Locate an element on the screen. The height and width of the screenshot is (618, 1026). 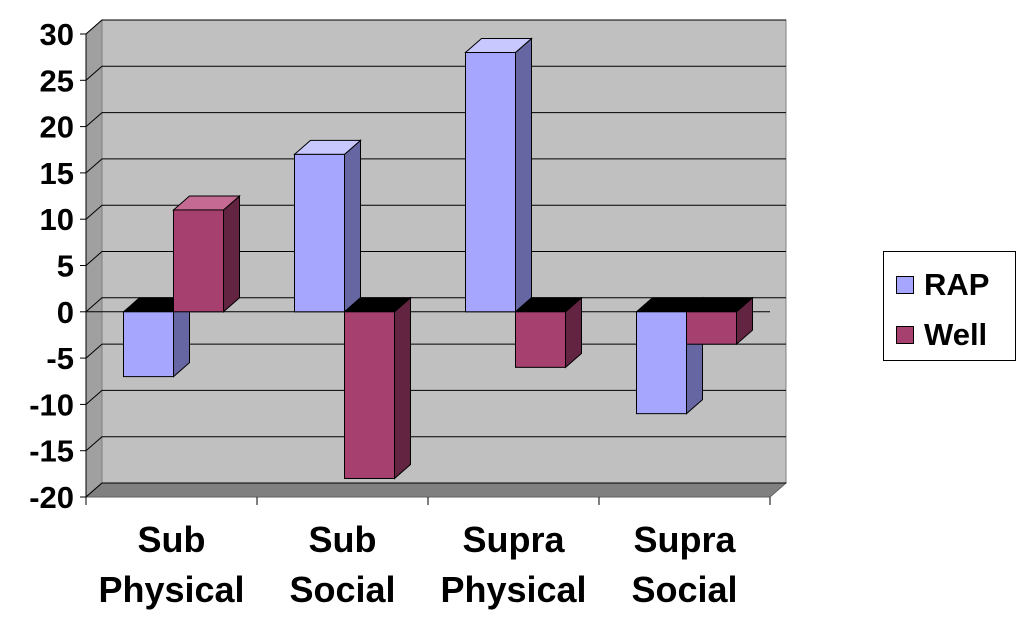
legend-label-well: Well is located at coordinates (956, 334).